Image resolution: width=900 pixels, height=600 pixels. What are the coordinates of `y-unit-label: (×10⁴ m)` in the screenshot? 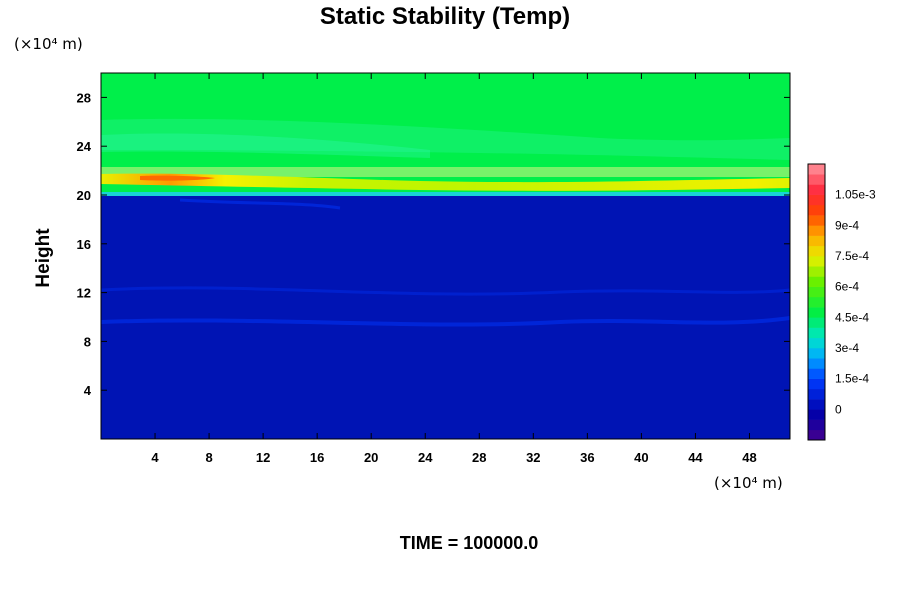 It's located at (48, 44).